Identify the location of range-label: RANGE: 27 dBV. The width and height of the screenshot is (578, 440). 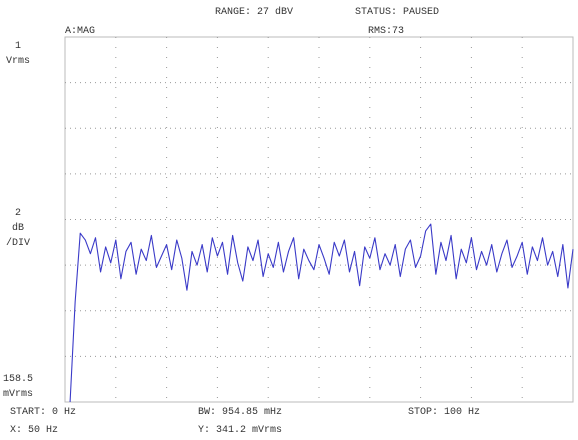
(254, 12).